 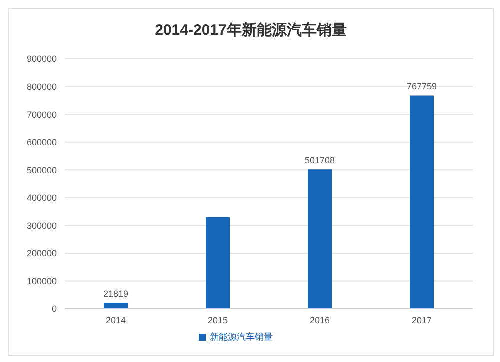 I want to click on y-tick-label: 200000, so click(x=41, y=253).